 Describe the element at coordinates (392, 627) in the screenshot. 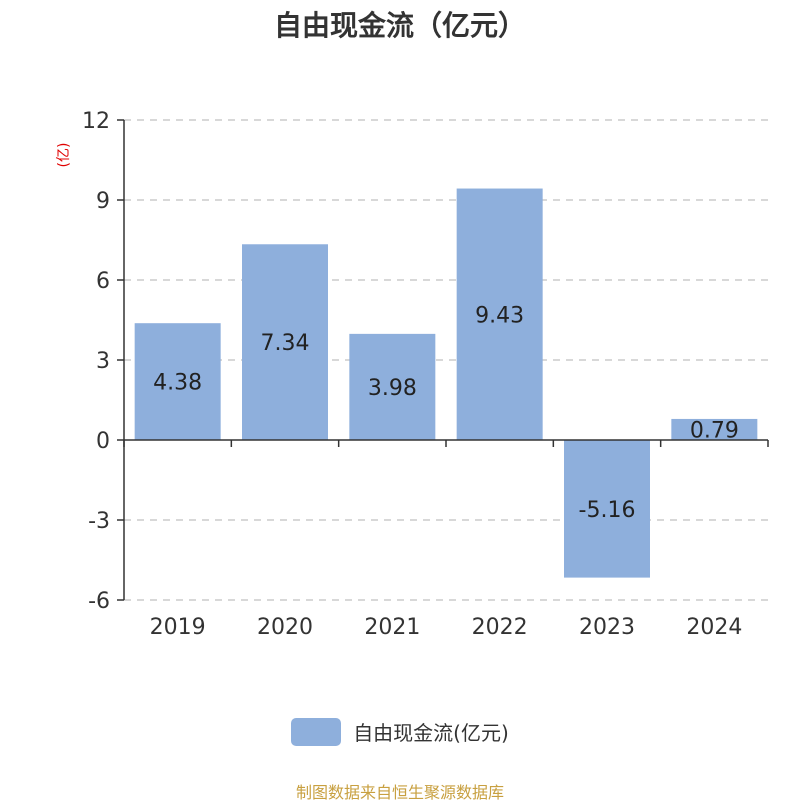

I see `x-tick-label: 2021` at that location.